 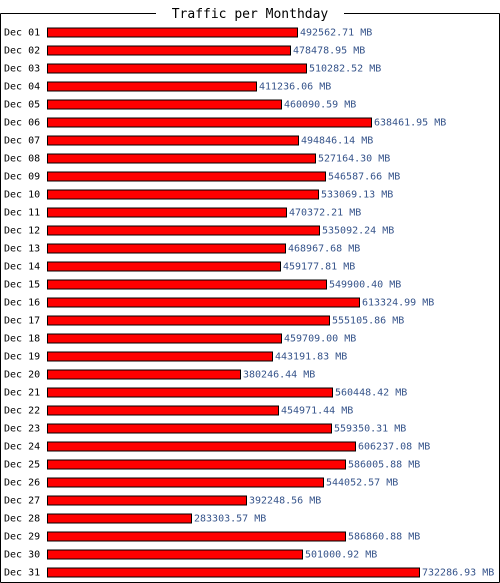 I want to click on value-label: 459709.00 MB, so click(x=320, y=339).